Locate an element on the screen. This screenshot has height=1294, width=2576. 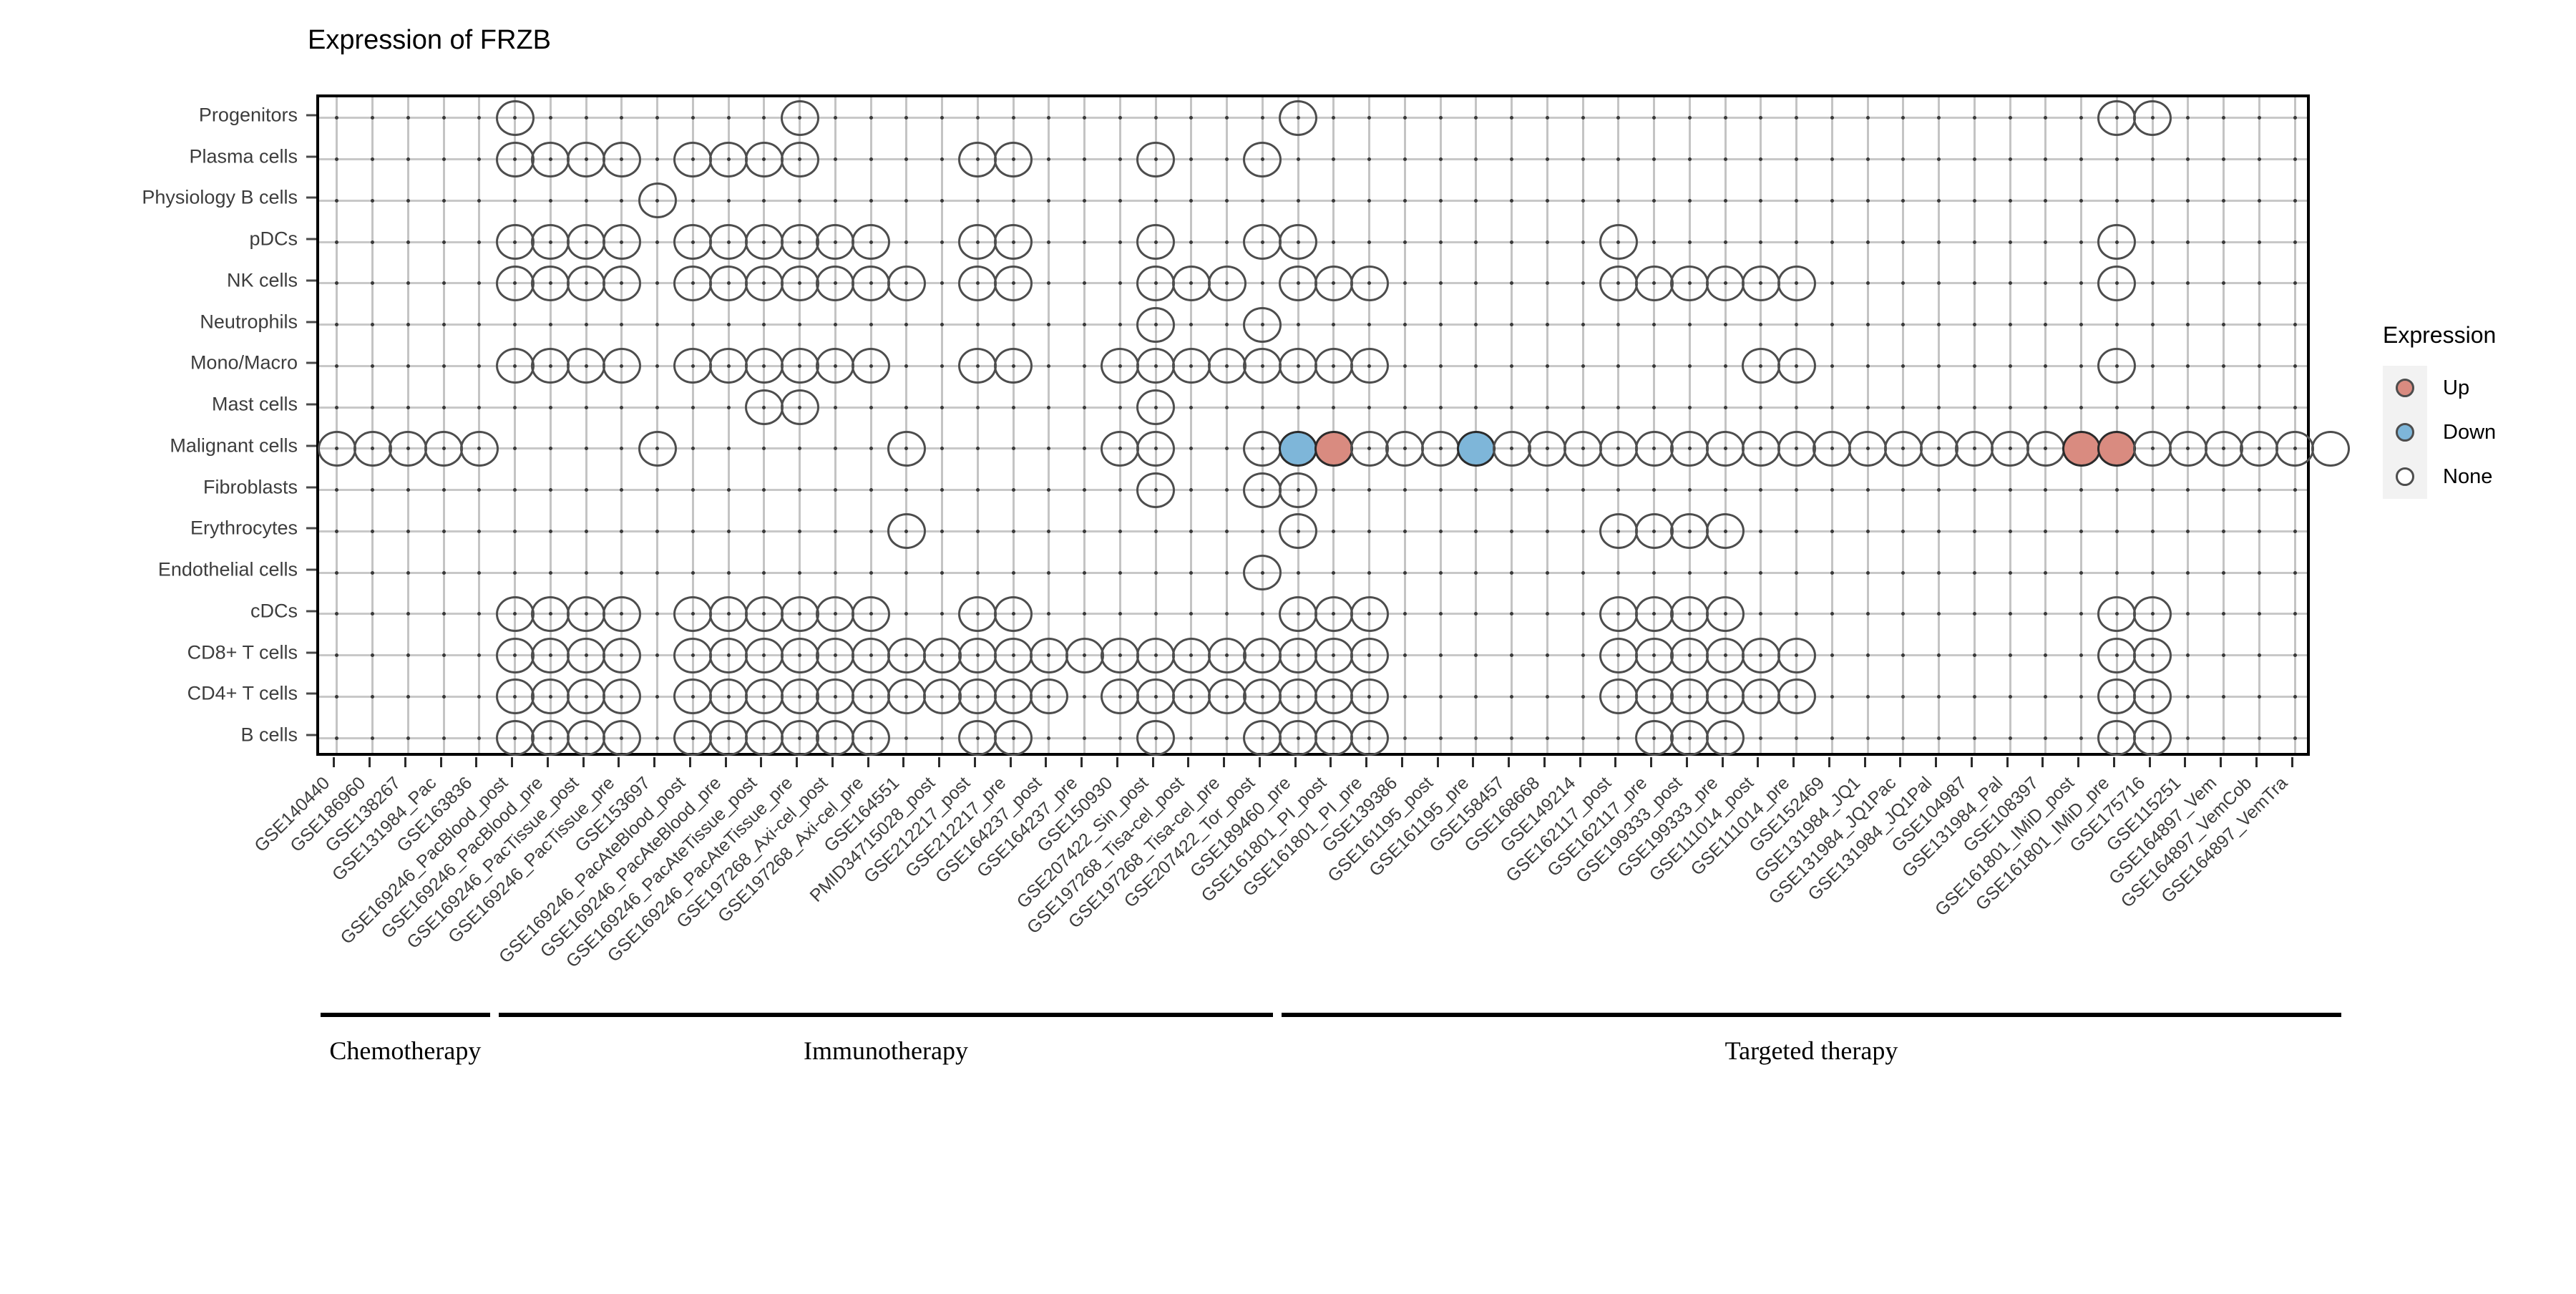
legend-item-none: None is located at coordinates (2439, 476).